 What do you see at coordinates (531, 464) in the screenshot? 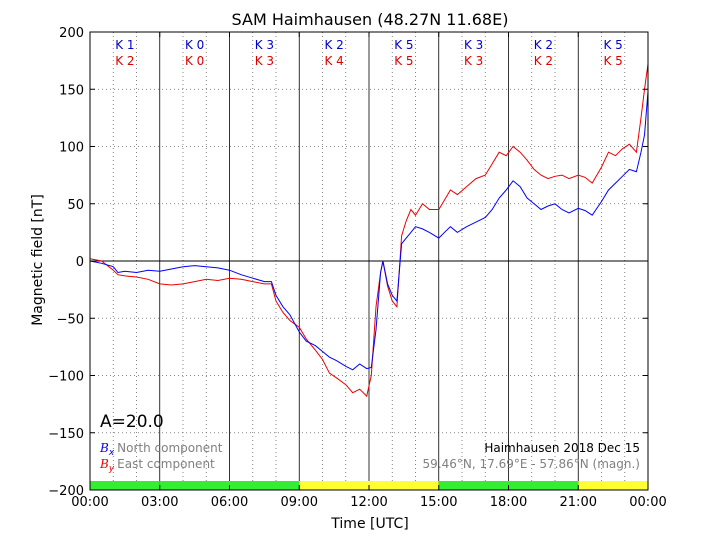
I see `coords-label: 59.46°N, 17.69°E - 57.86°N (magn.)` at bounding box center [531, 464].